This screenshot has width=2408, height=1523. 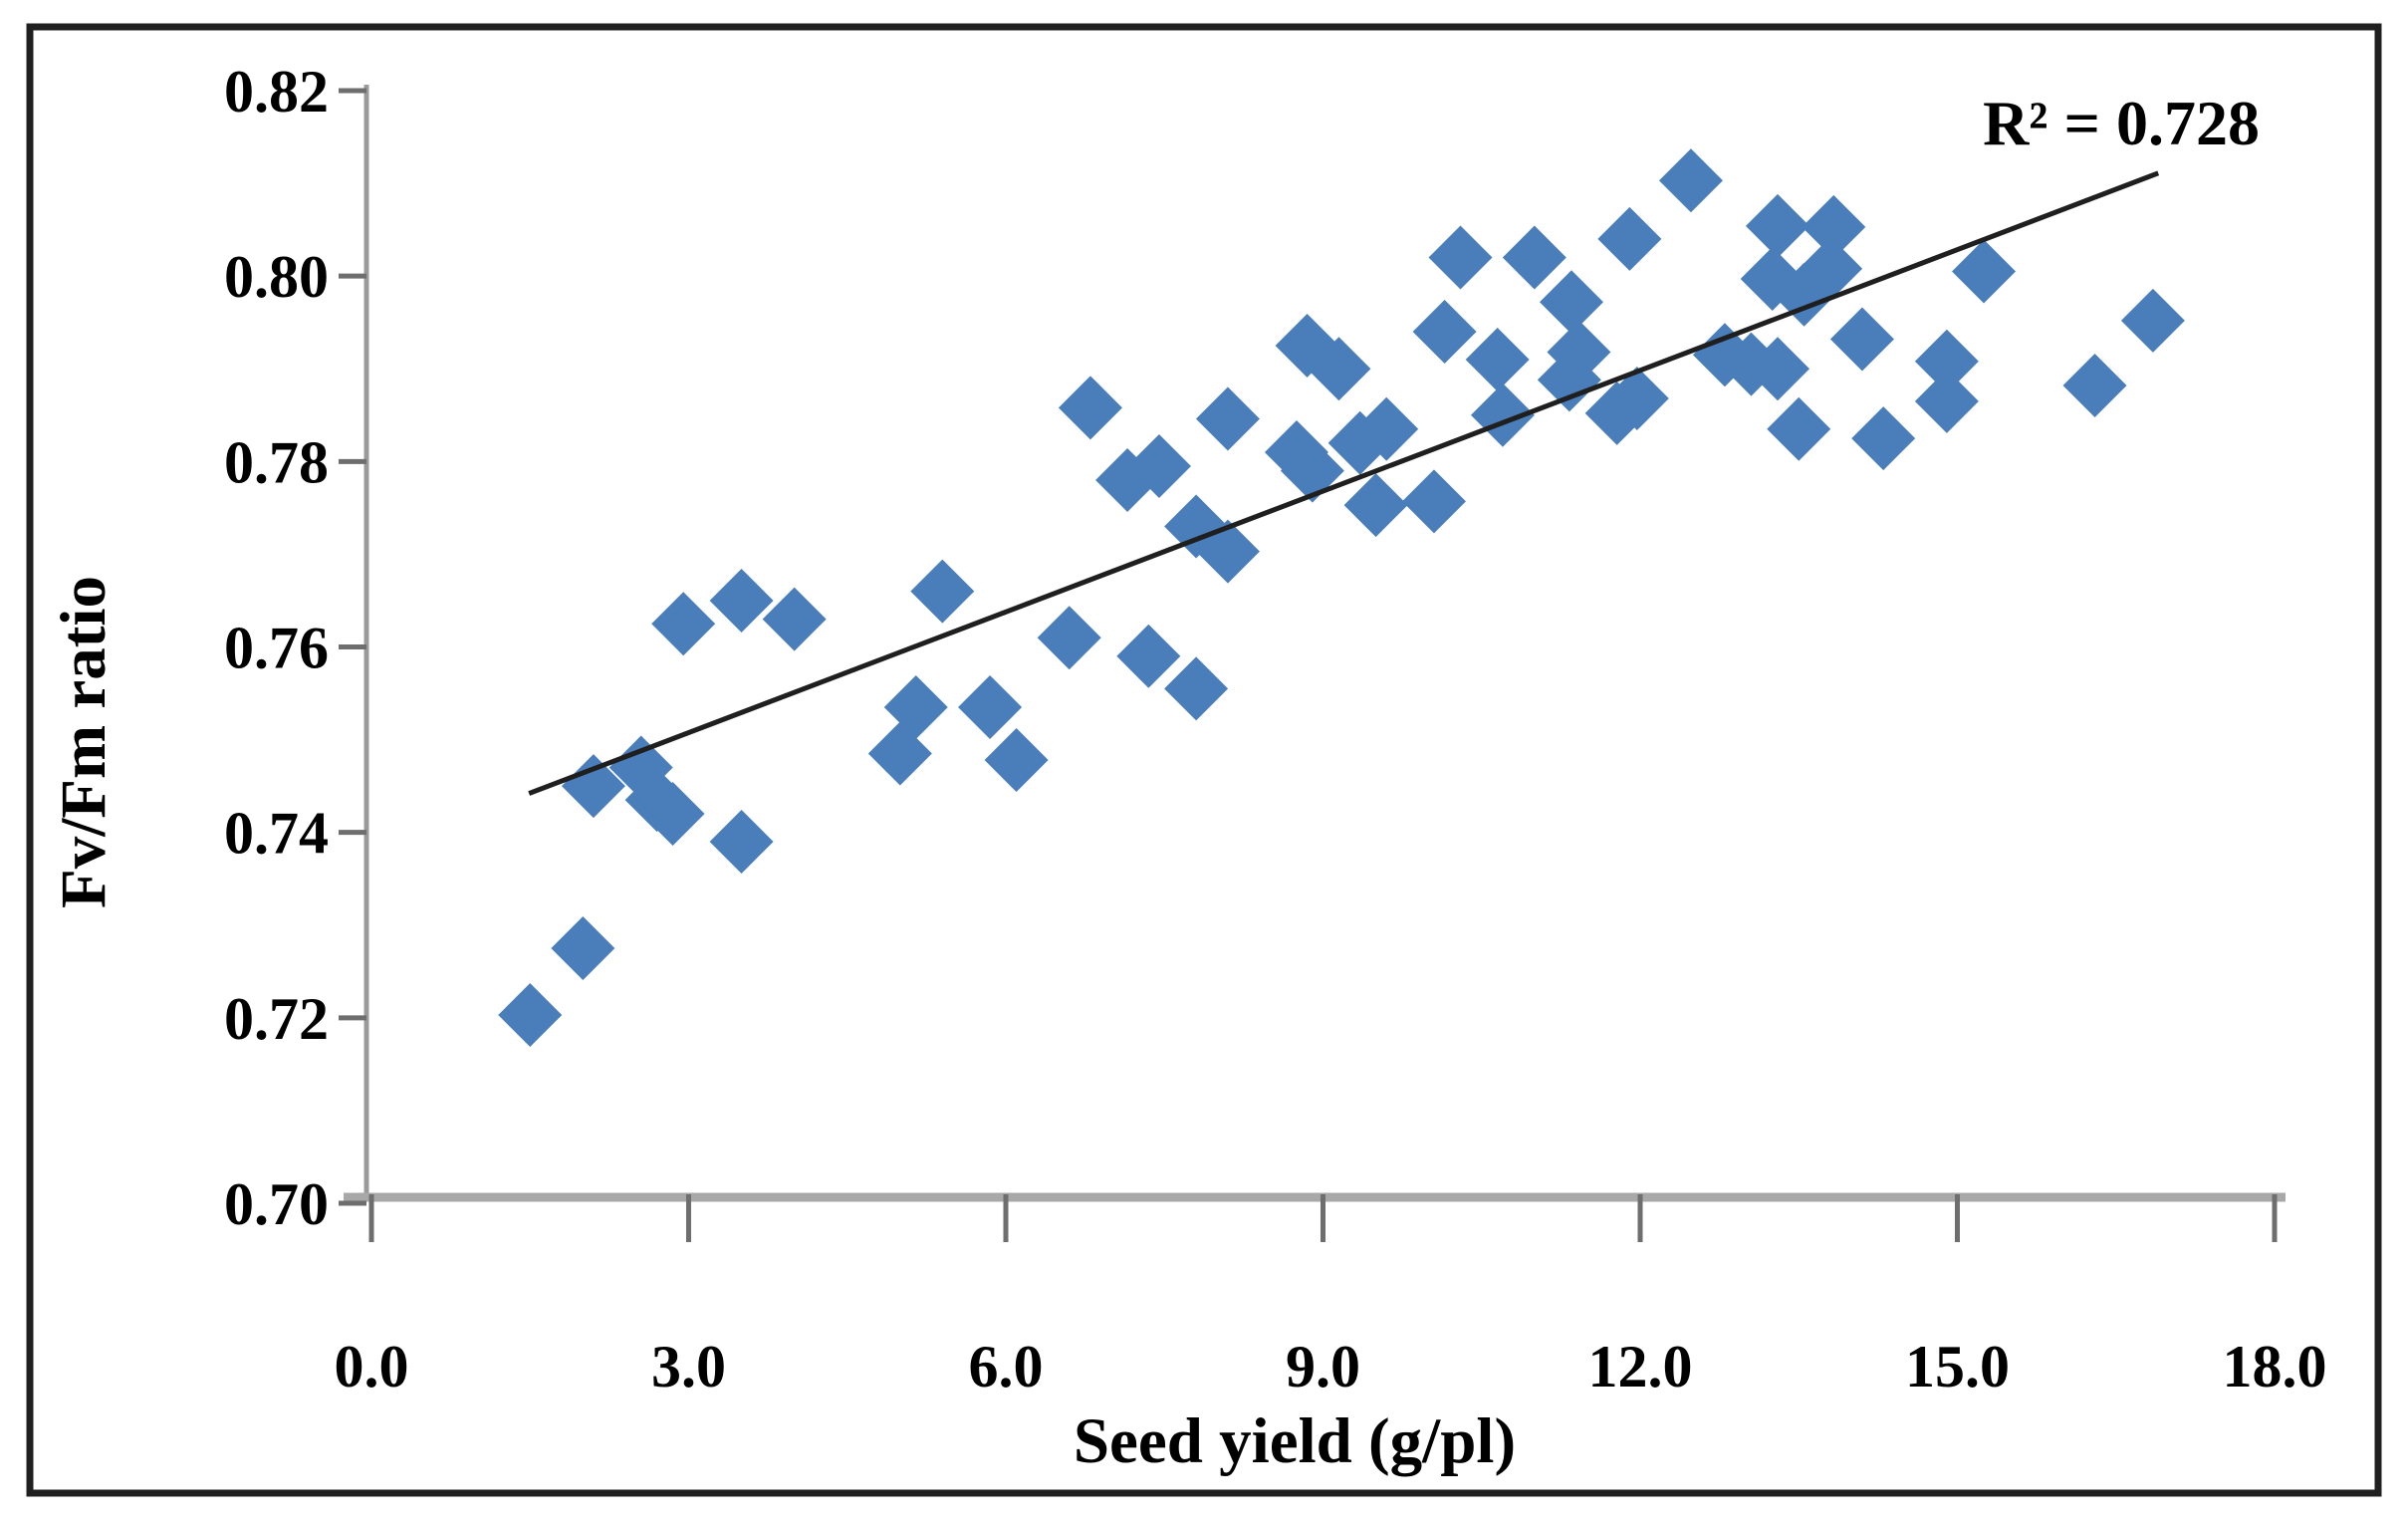 What do you see at coordinates (1295, 1441) in the screenshot?
I see `x-axis-title: Seed yield (g/pl)` at bounding box center [1295, 1441].